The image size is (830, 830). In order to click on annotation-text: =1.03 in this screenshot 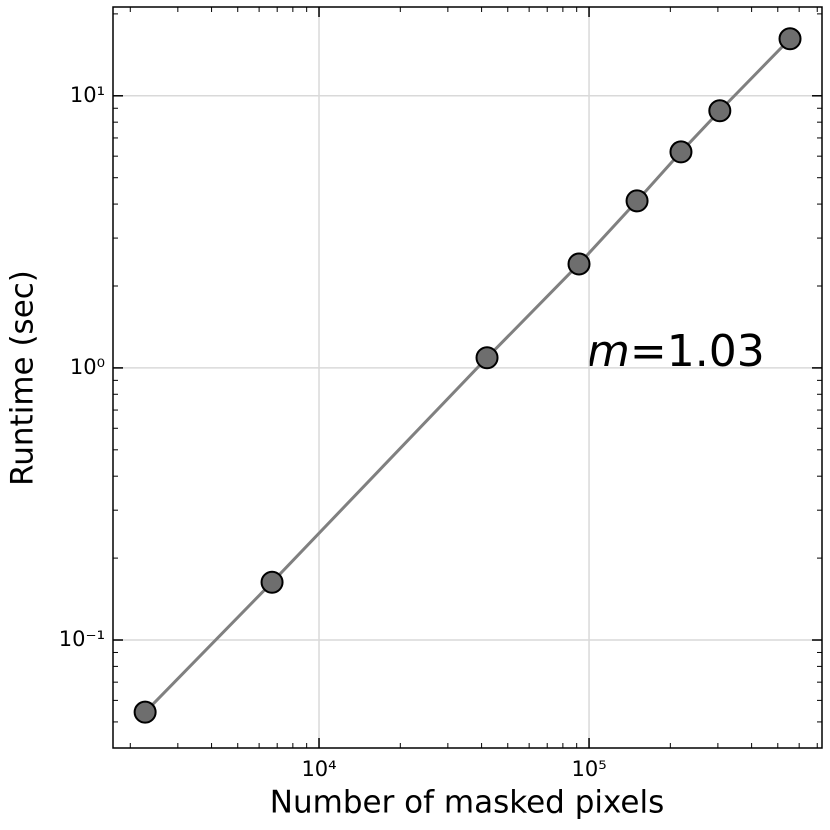, I will do `click(697, 351)`.